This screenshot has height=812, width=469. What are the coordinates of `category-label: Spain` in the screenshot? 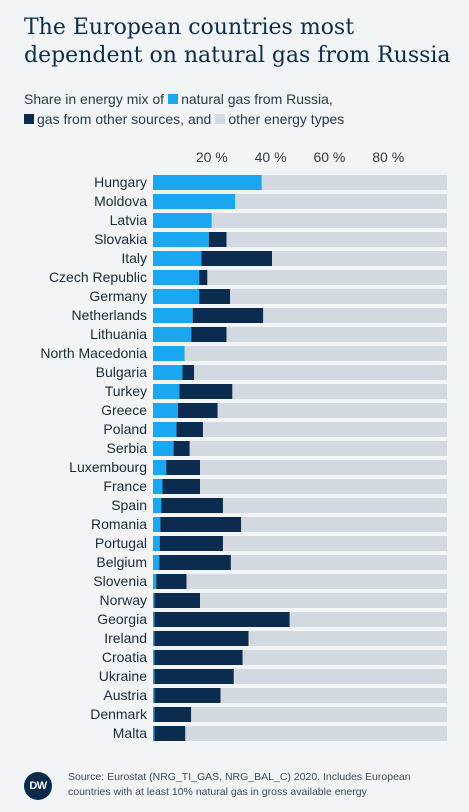 It's located at (129, 505).